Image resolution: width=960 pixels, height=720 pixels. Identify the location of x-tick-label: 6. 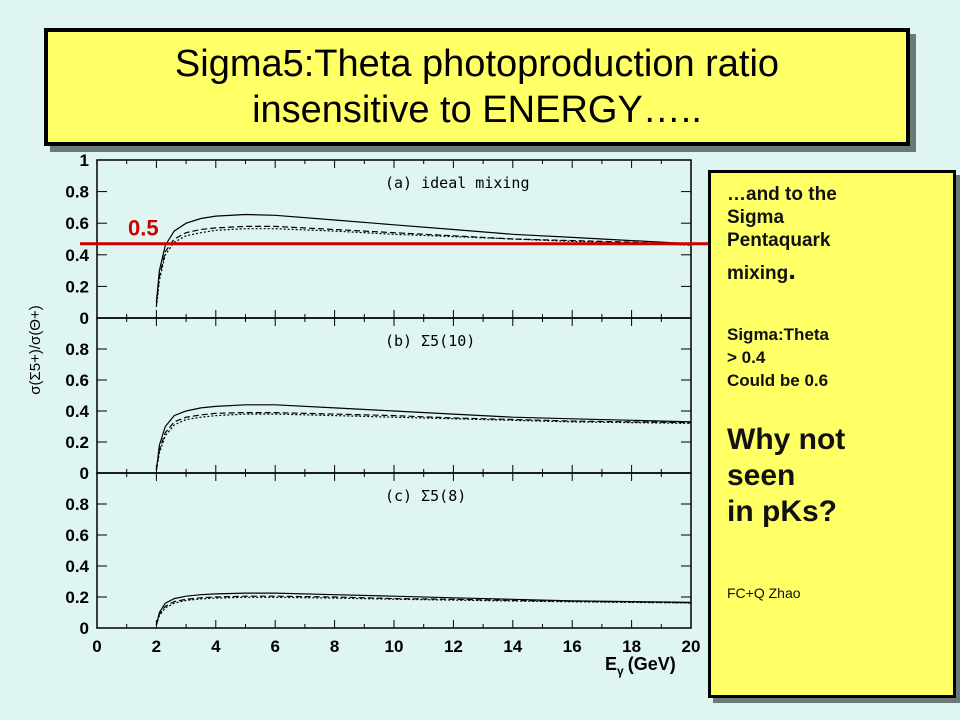
(274, 646).